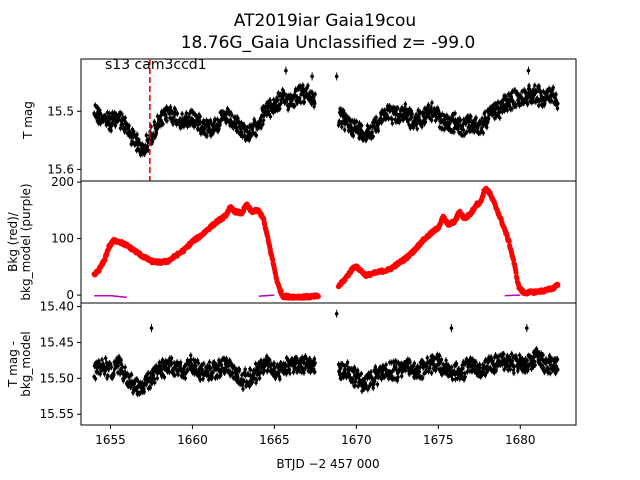 The width and height of the screenshot is (640, 480). Describe the element at coordinates (326, 353) in the screenshot. I see `panel-marks` at that location.